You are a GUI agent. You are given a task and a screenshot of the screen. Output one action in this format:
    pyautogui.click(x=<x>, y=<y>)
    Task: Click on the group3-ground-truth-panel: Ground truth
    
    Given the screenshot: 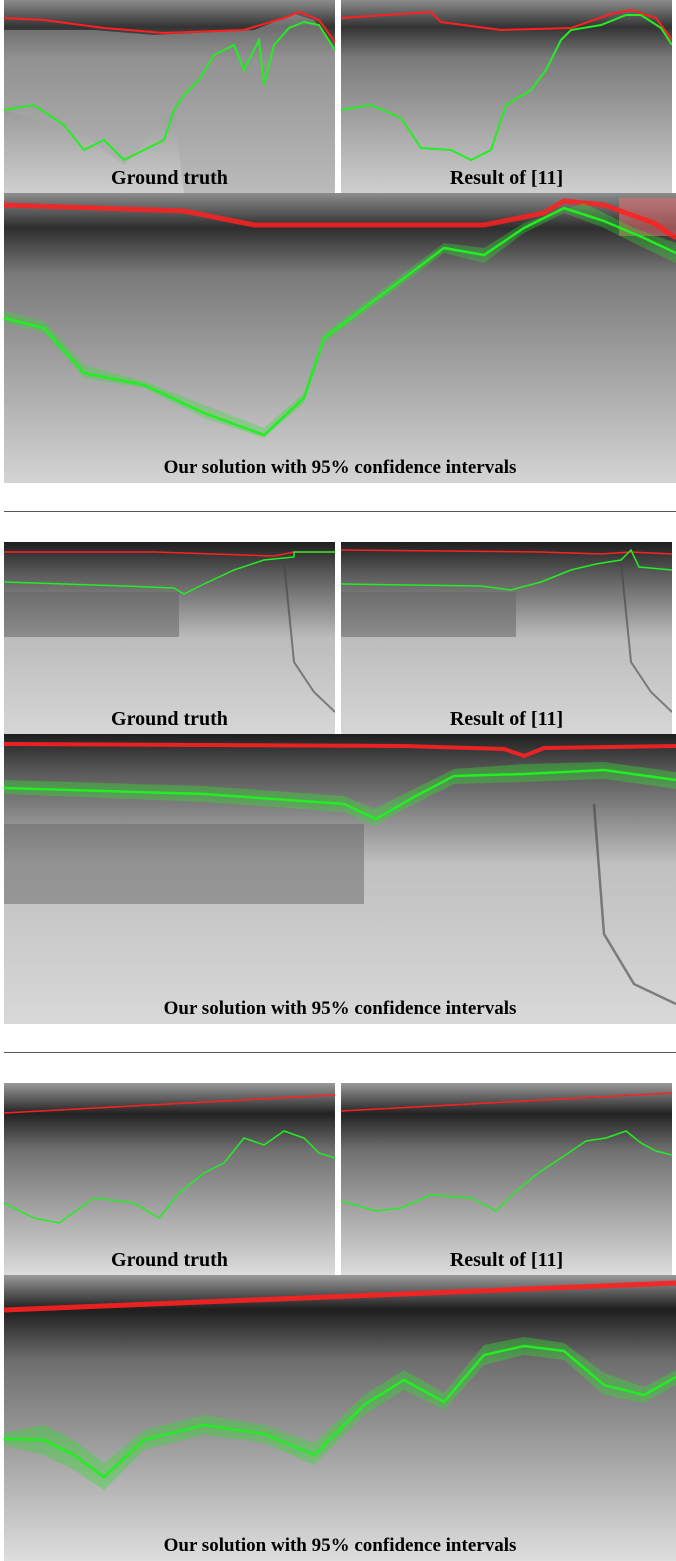 What is the action you would take?
    pyautogui.click(x=169, y=1179)
    